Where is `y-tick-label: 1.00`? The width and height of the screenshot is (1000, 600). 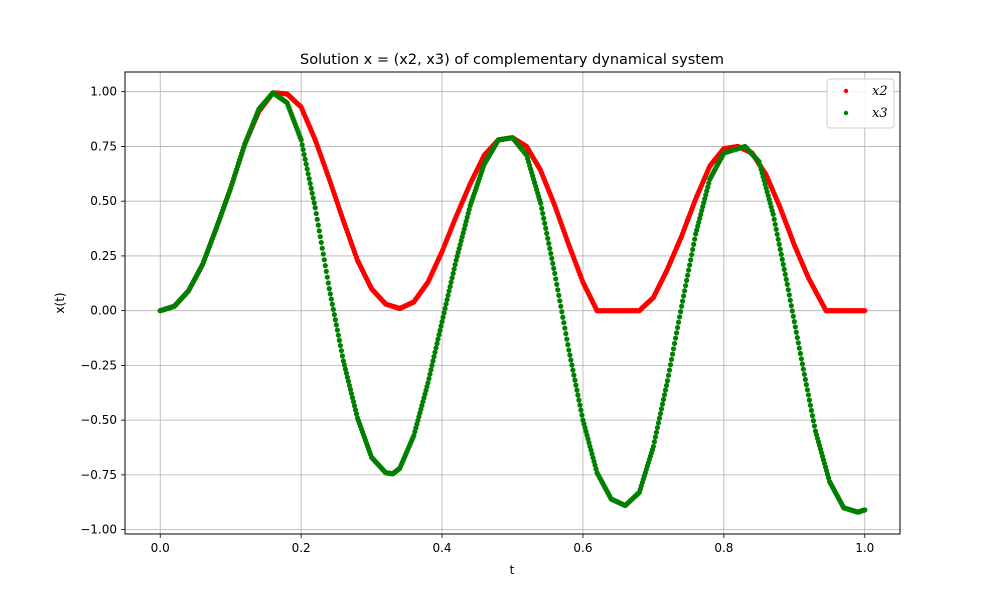
y-tick-label: 1.00 is located at coordinates (103, 92).